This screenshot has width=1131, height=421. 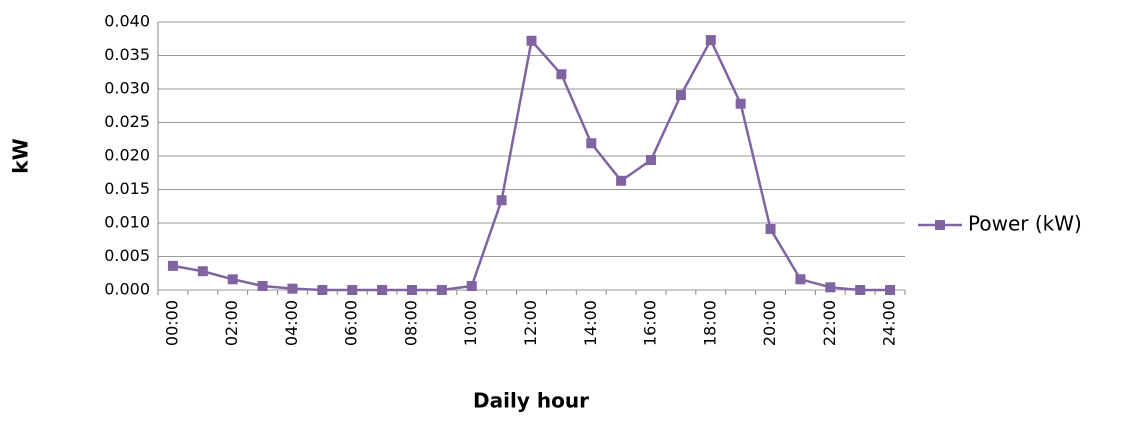 I want to click on y-axis-title: kW, so click(x=21, y=155).